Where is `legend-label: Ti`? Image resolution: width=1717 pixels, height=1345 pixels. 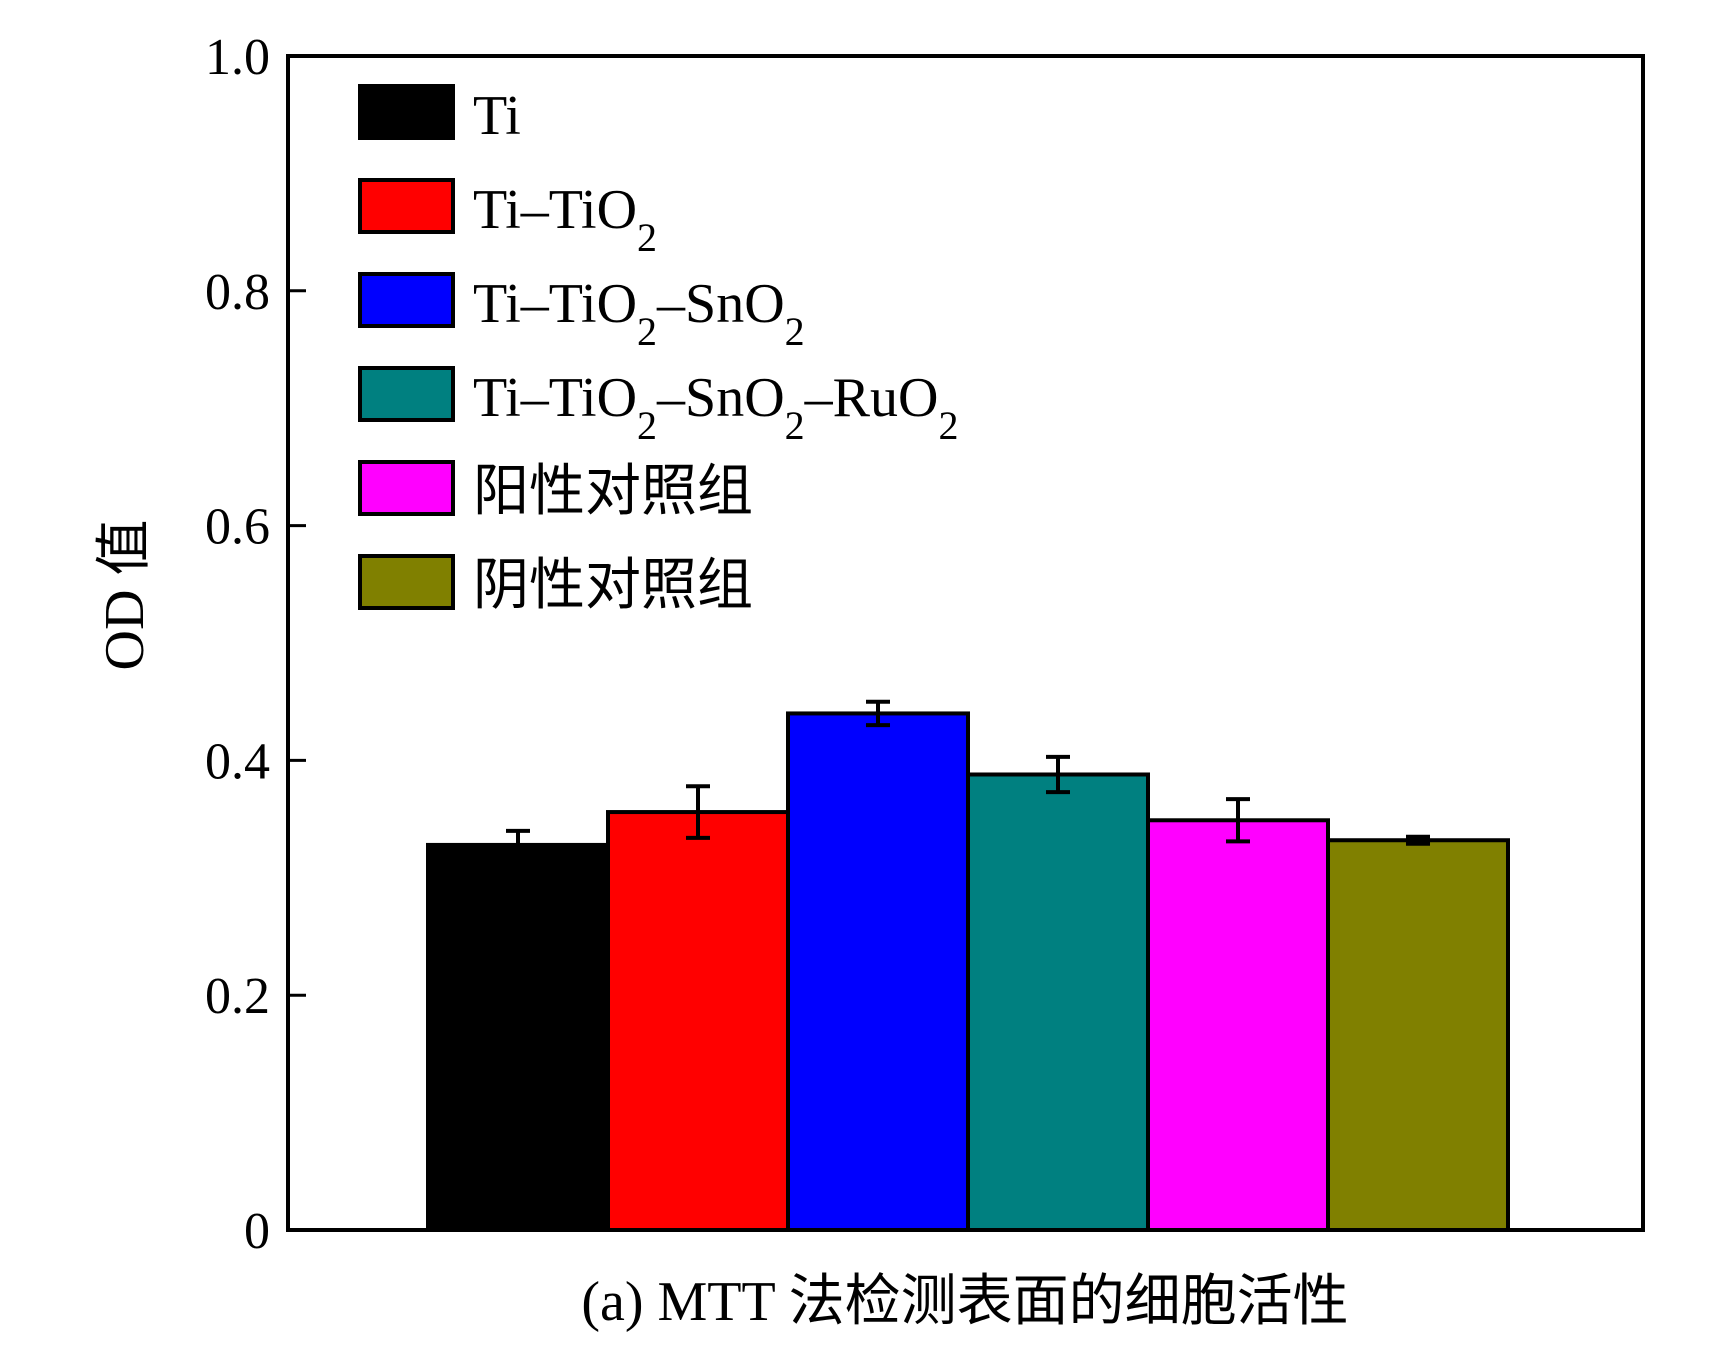
legend-label: Ti is located at coordinates (497, 116).